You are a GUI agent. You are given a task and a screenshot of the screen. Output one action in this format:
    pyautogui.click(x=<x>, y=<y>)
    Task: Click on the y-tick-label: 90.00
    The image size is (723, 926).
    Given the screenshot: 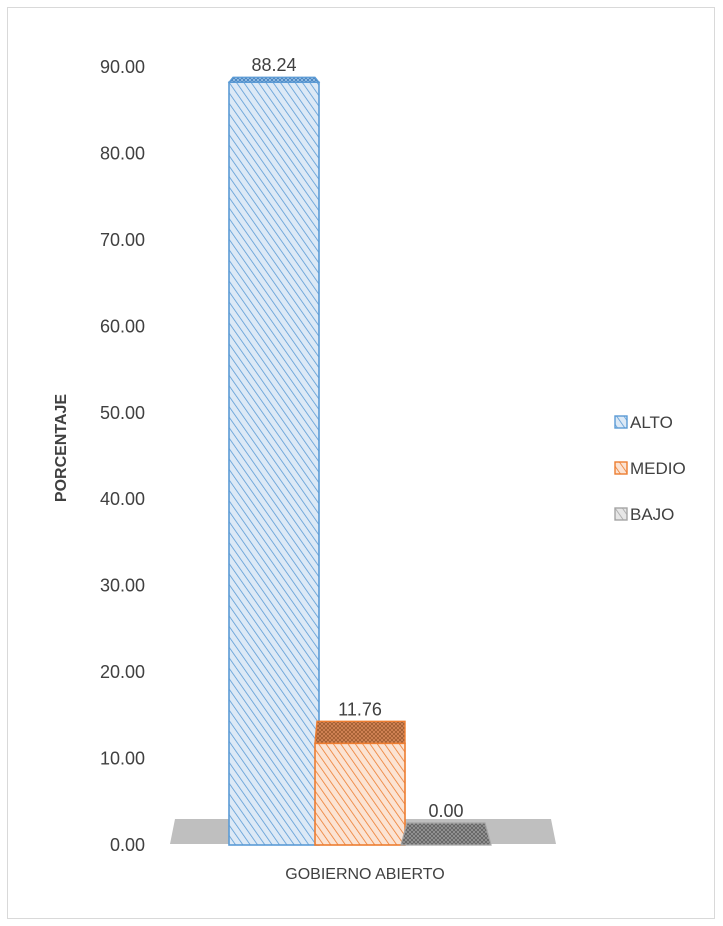 What is the action you would take?
    pyautogui.click(x=122, y=67)
    